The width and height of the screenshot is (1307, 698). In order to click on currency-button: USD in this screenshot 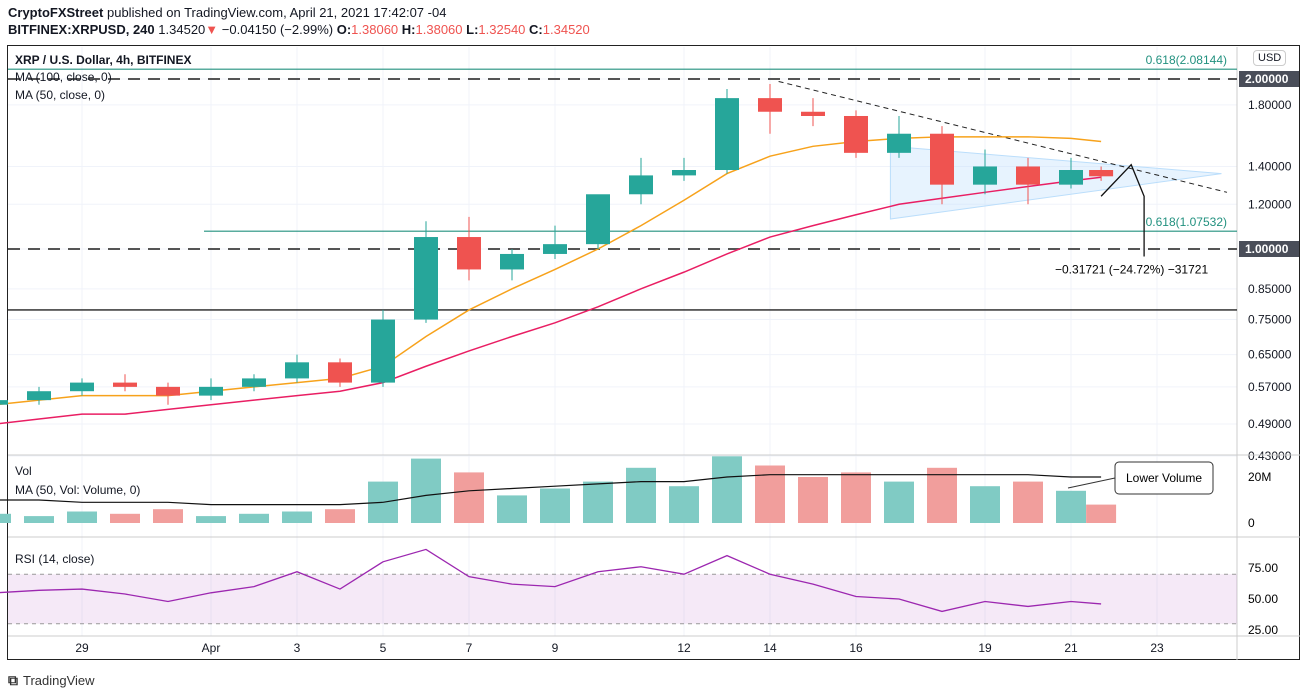, I will do `click(1270, 58)`.